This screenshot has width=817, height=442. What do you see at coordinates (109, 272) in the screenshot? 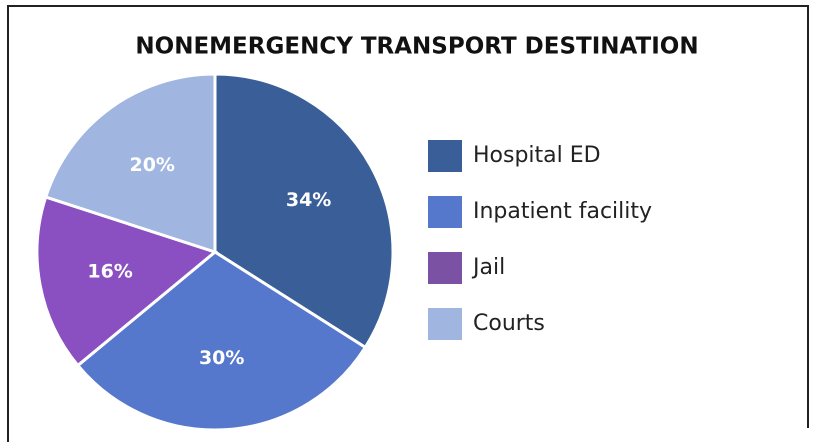
I see `slice-label: 16%` at bounding box center [109, 272].